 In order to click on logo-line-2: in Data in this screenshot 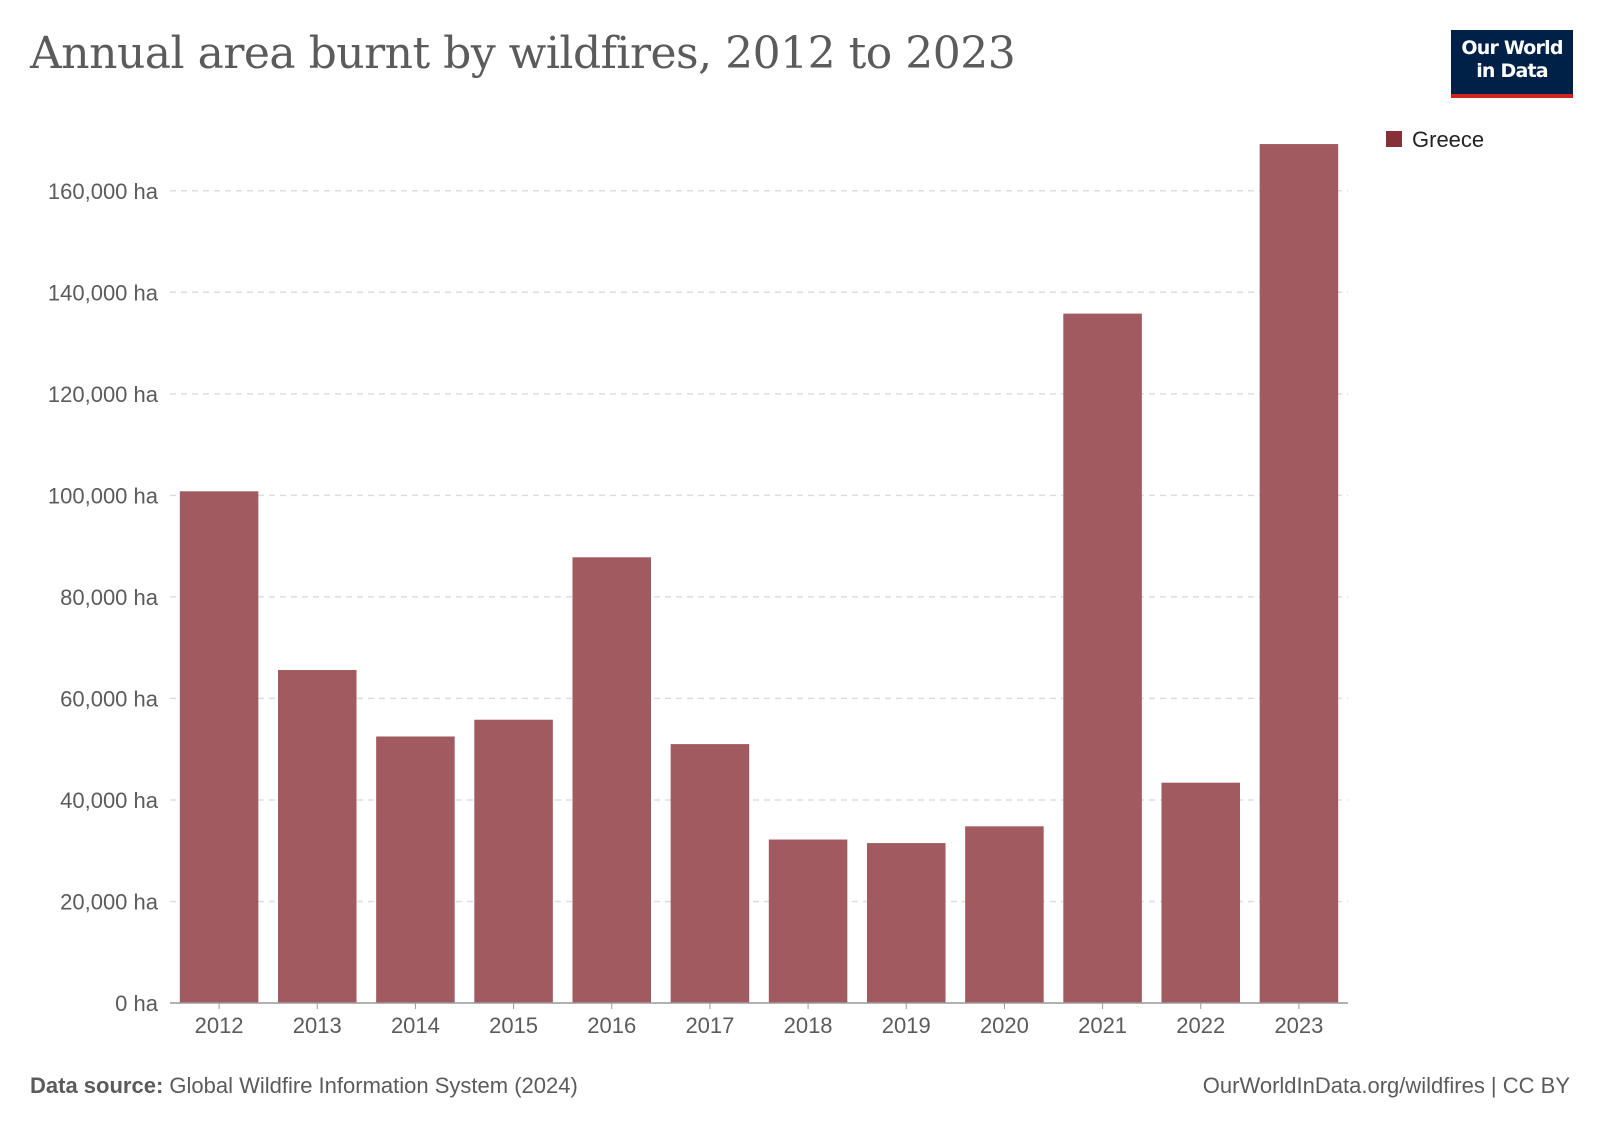, I will do `click(1512, 71)`.